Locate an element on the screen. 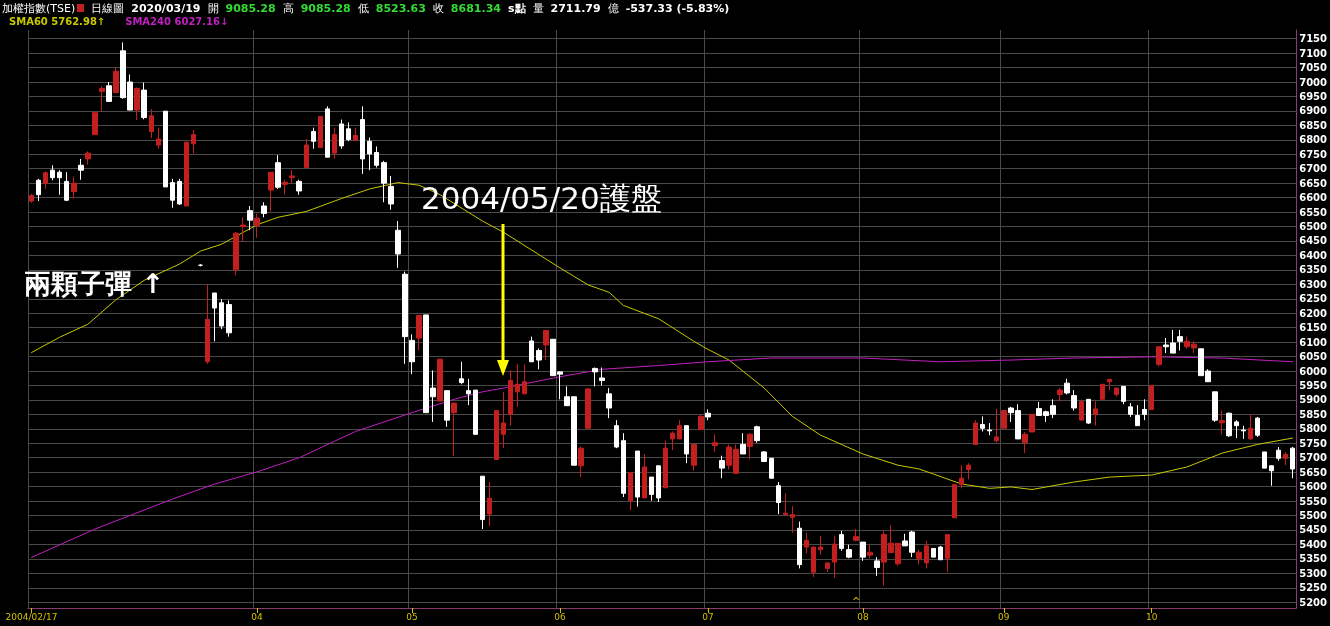 Image resolution: width=1330 pixels, height=626 pixels. text: 8523.63 is located at coordinates (400, 8).